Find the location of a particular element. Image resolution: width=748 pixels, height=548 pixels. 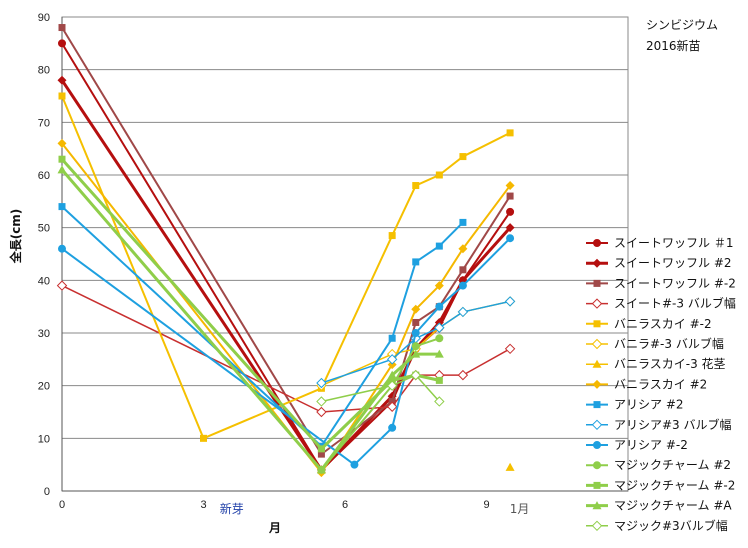

legend-item-13: マジックチャーム #-2 is located at coordinates (660, 485).